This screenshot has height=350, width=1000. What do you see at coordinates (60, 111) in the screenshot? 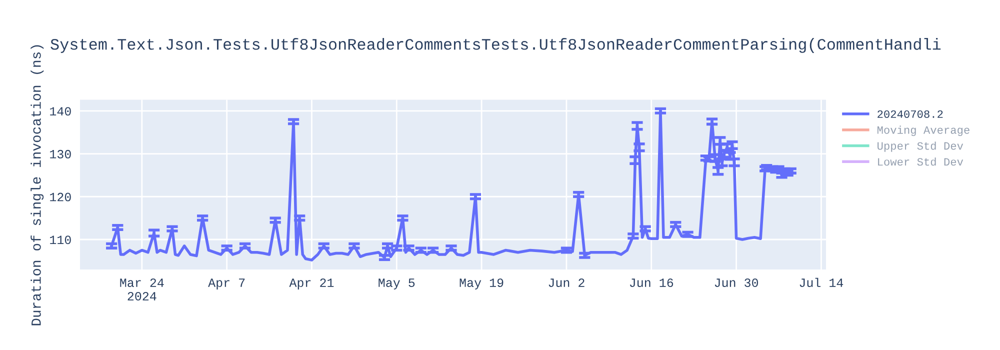
I see `y-tick-label: 140` at bounding box center [60, 111].